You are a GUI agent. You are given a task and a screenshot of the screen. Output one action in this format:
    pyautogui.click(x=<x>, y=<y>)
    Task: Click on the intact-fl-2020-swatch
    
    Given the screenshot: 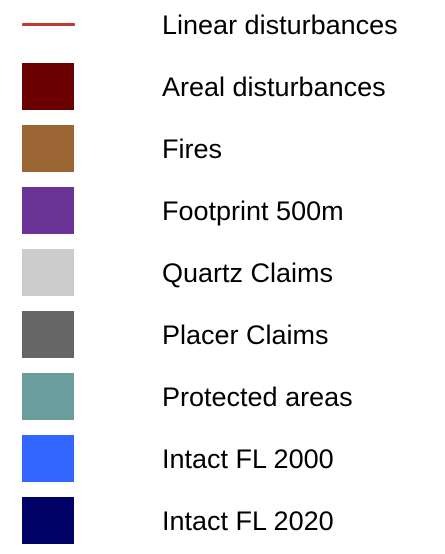 What is the action you would take?
    pyautogui.click(x=48, y=520)
    